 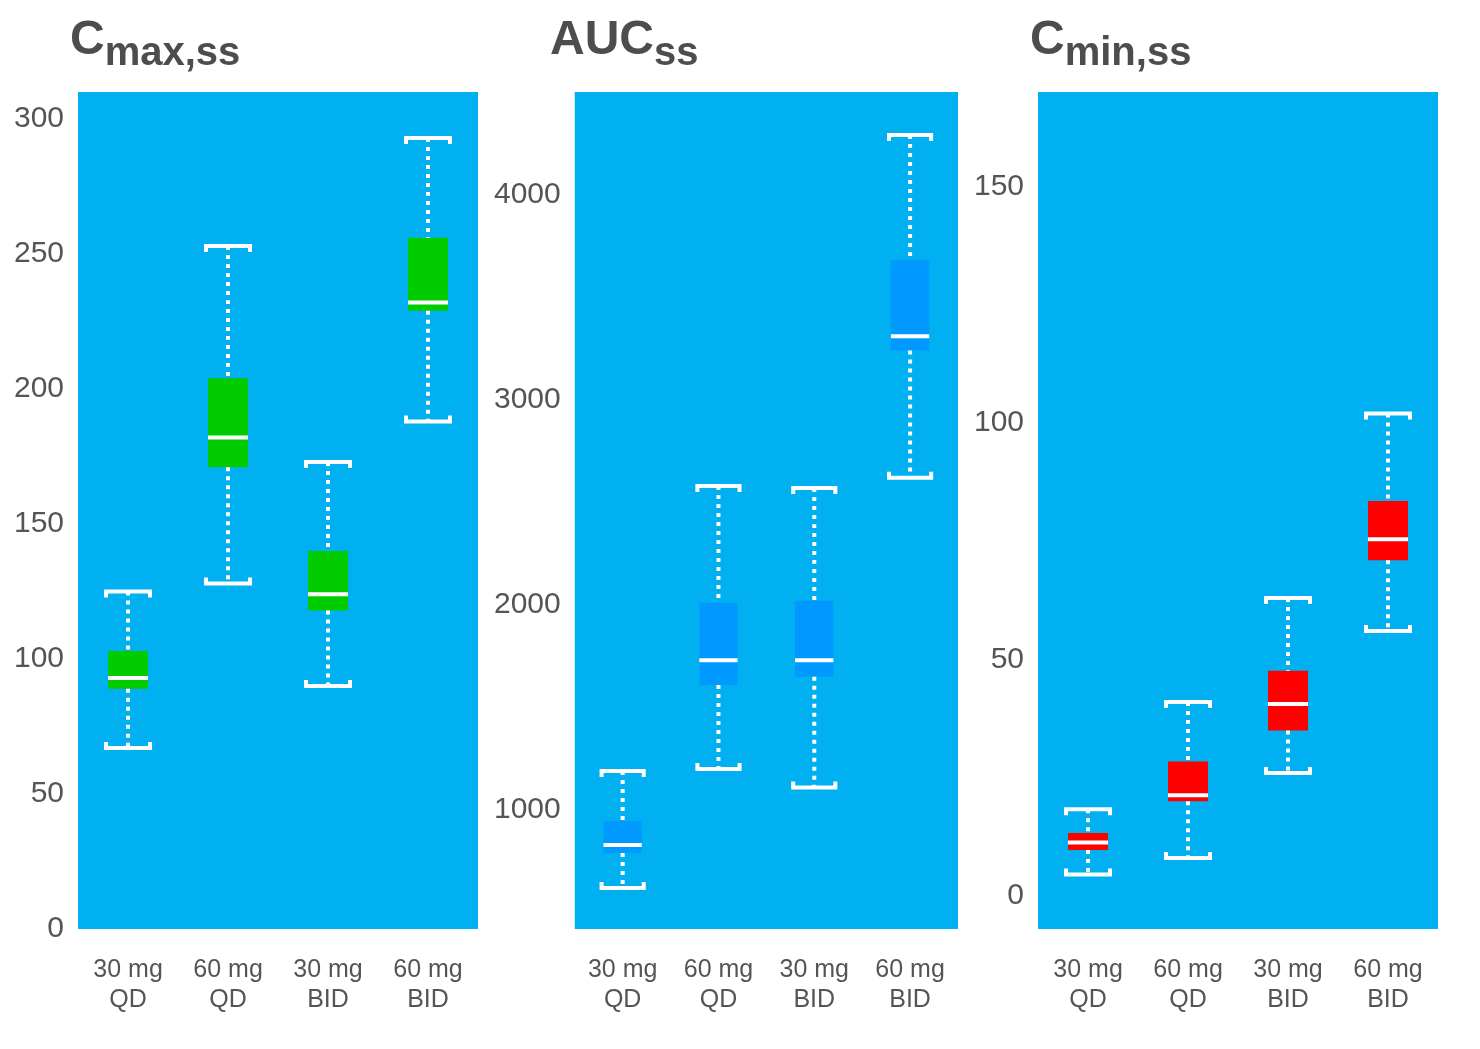 What do you see at coordinates (527, 397) in the screenshot?
I see `y-tick-label: 3000` at bounding box center [527, 397].